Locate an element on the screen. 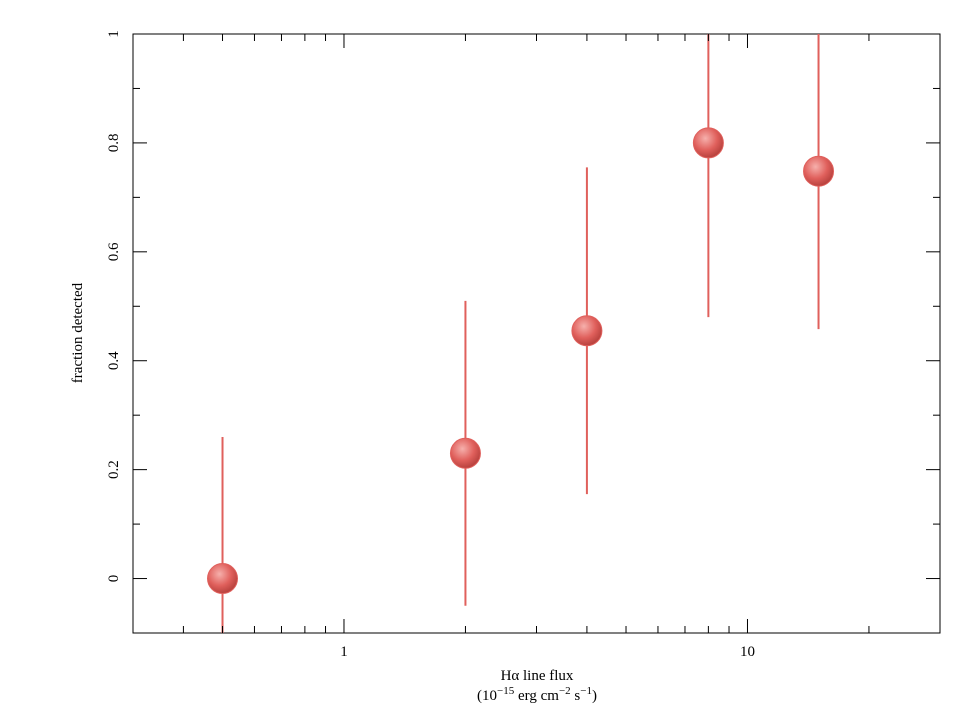 This screenshot has width=960, height=720. y-tick-label: 0 is located at coordinates (114, 579).